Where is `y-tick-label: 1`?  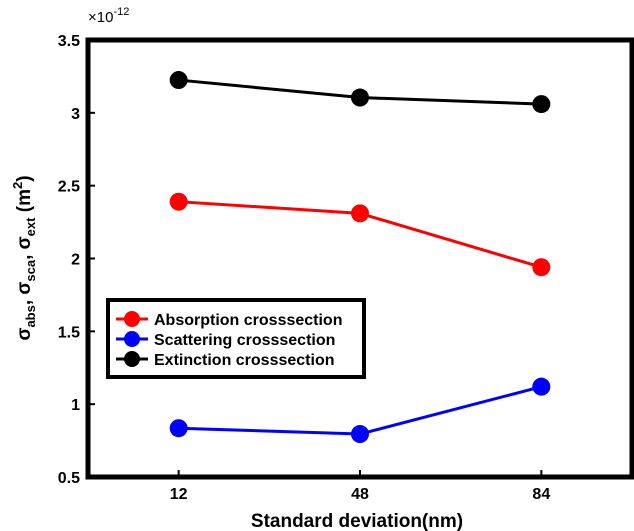 y-tick-label: 1 is located at coordinates (75, 405).